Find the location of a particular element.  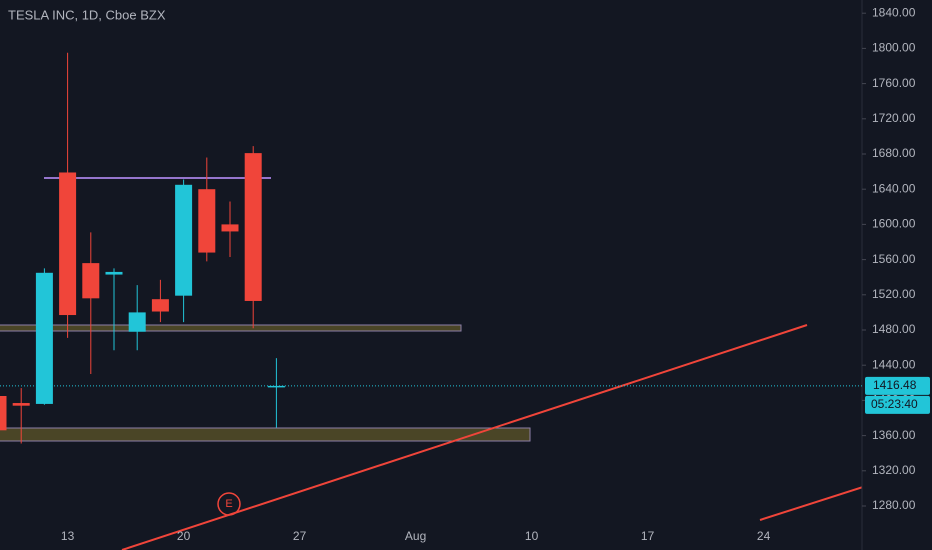

y-tick-label: 1680.00 is located at coordinates (894, 153).